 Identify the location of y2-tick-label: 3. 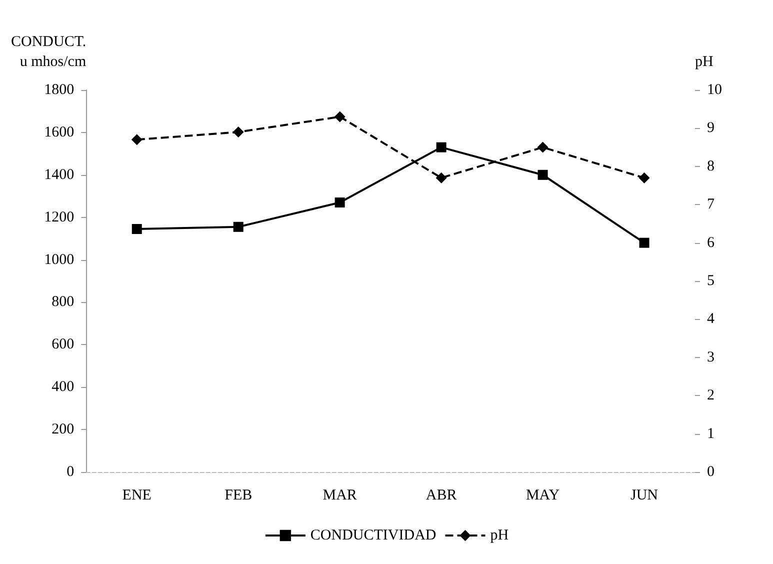
(710, 357).